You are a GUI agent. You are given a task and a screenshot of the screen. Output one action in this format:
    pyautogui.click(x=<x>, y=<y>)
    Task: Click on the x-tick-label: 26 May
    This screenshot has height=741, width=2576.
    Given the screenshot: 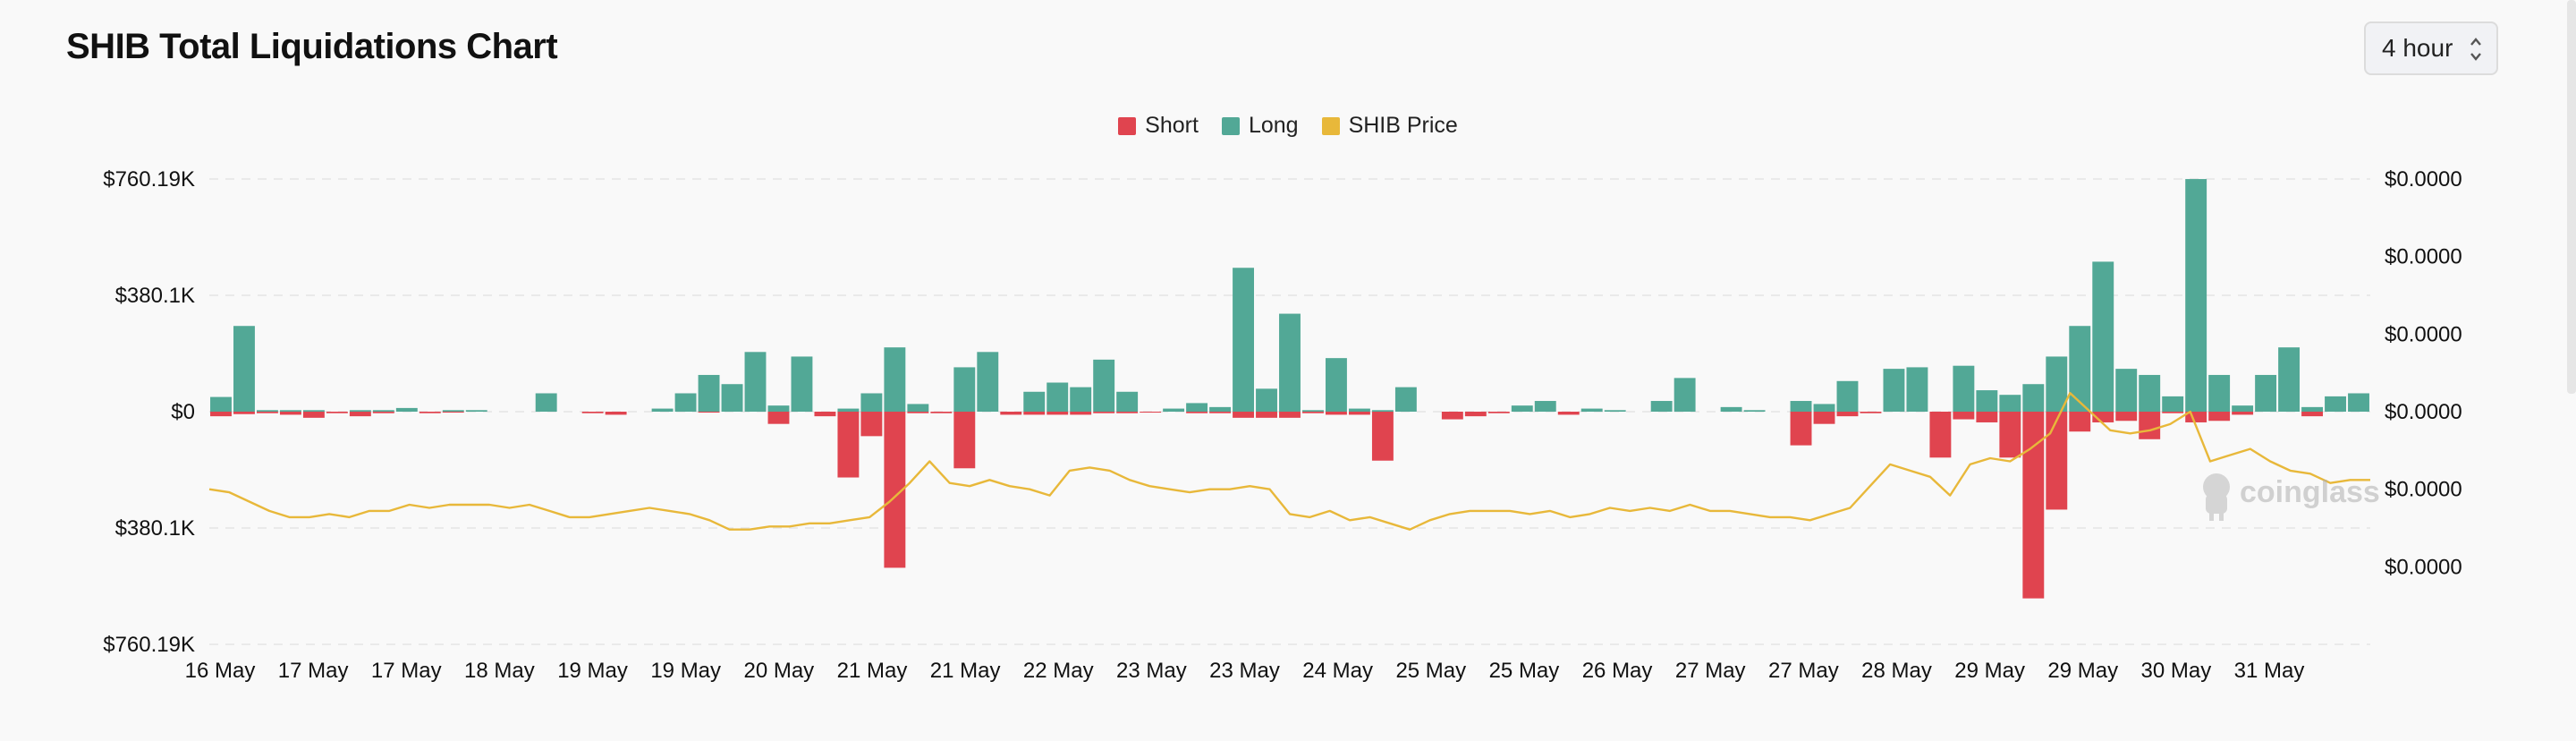 What is the action you would take?
    pyautogui.click(x=1617, y=671)
    